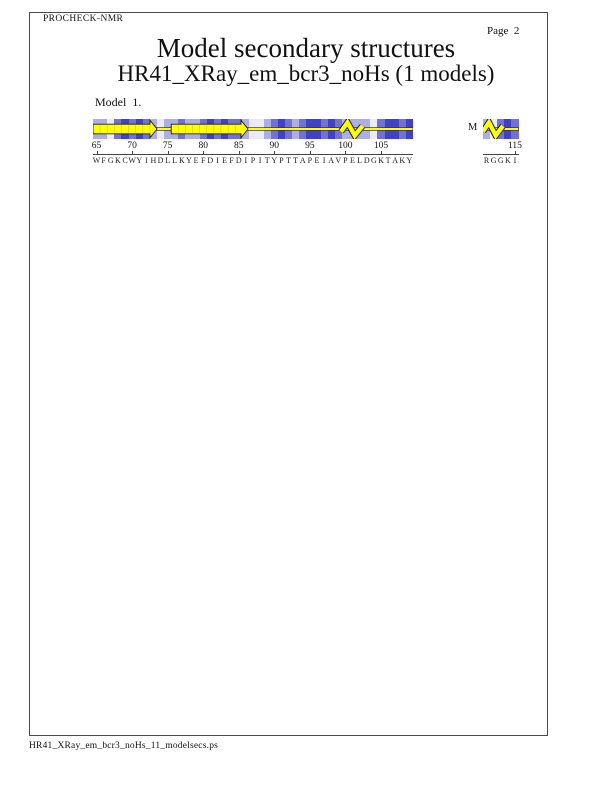 The height and width of the screenshot is (792, 612). I want to click on page-number: Page 2, so click(503, 31).